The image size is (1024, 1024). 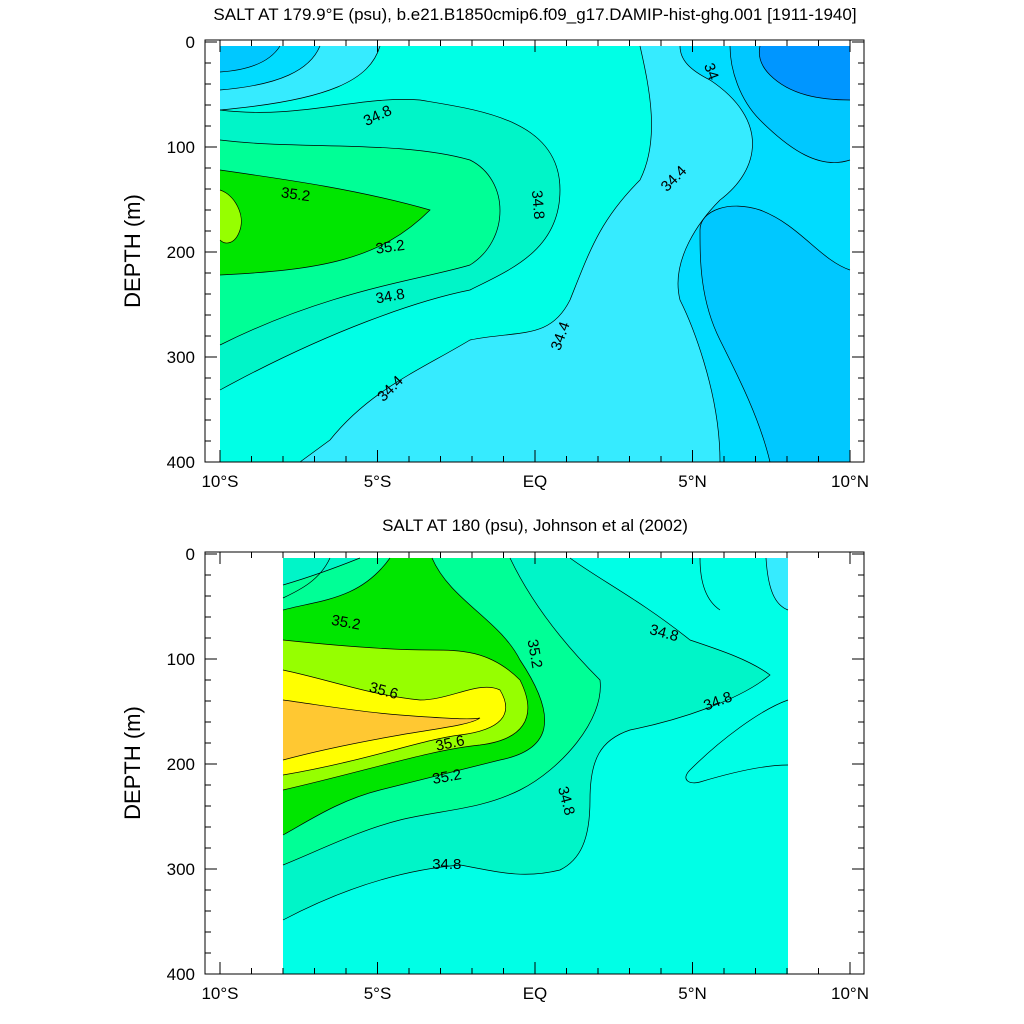 I want to click on fill-bottom-34-6-deep, so click(x=736, y=741).